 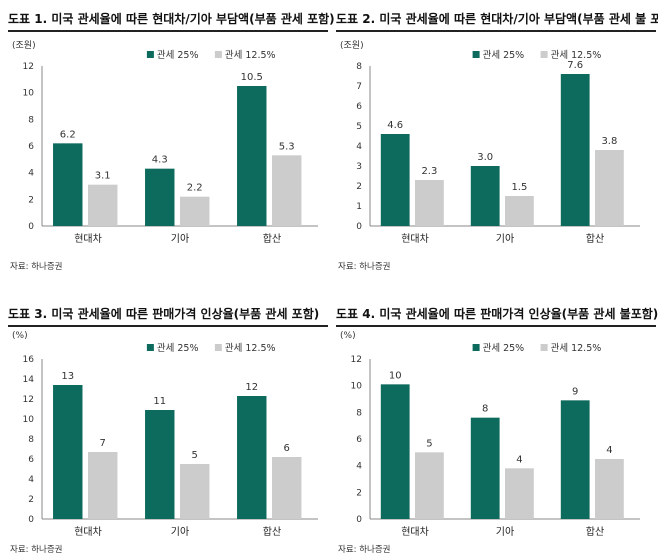 I want to click on data-label: 11, so click(x=159, y=401).